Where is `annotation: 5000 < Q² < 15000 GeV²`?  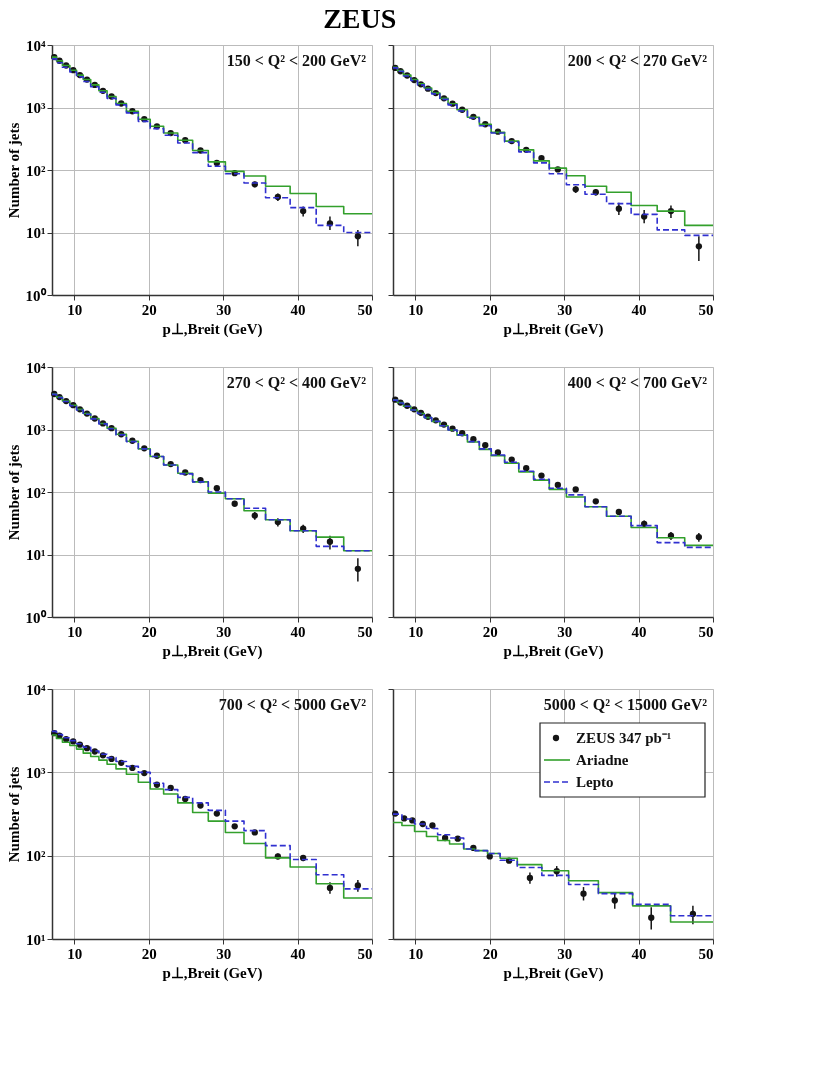
annotation: 5000 < Q² < 15000 GeV² is located at coordinates (625, 704).